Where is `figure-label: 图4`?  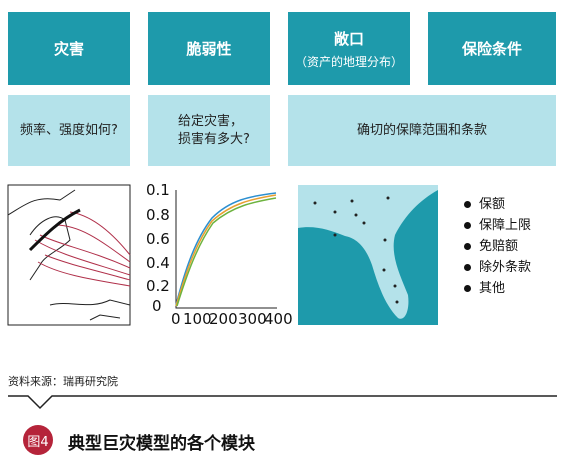
figure-label: 图4 is located at coordinates (38, 442).